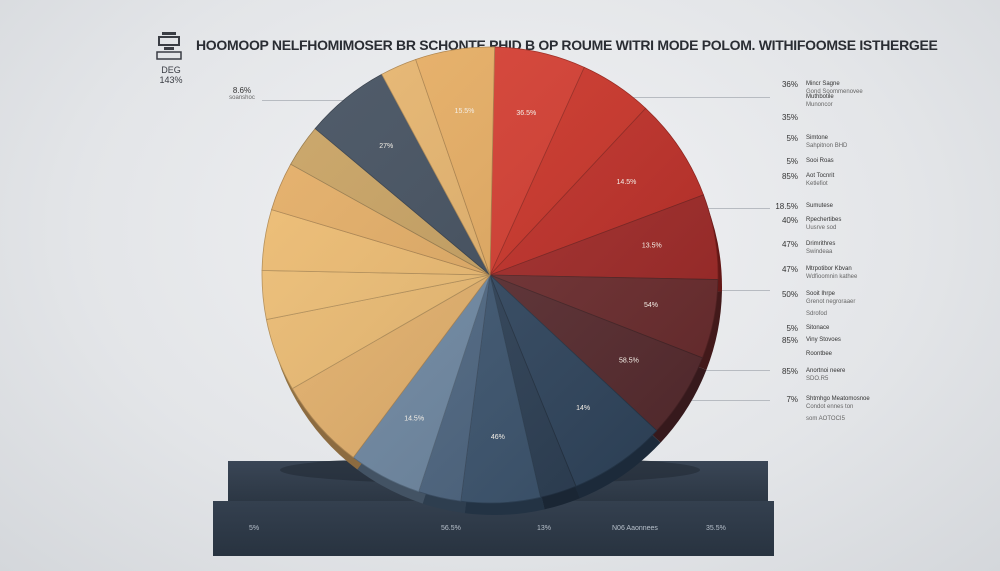  Describe the element at coordinates (821, 228) in the screenshot. I see `side-label-sub: Uusrve sod` at that location.